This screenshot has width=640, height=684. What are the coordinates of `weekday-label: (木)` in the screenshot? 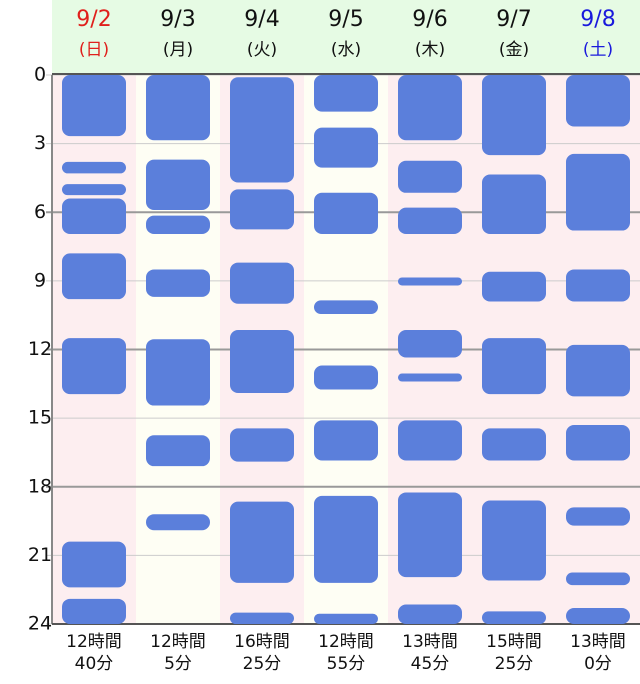 It's located at (430, 50).